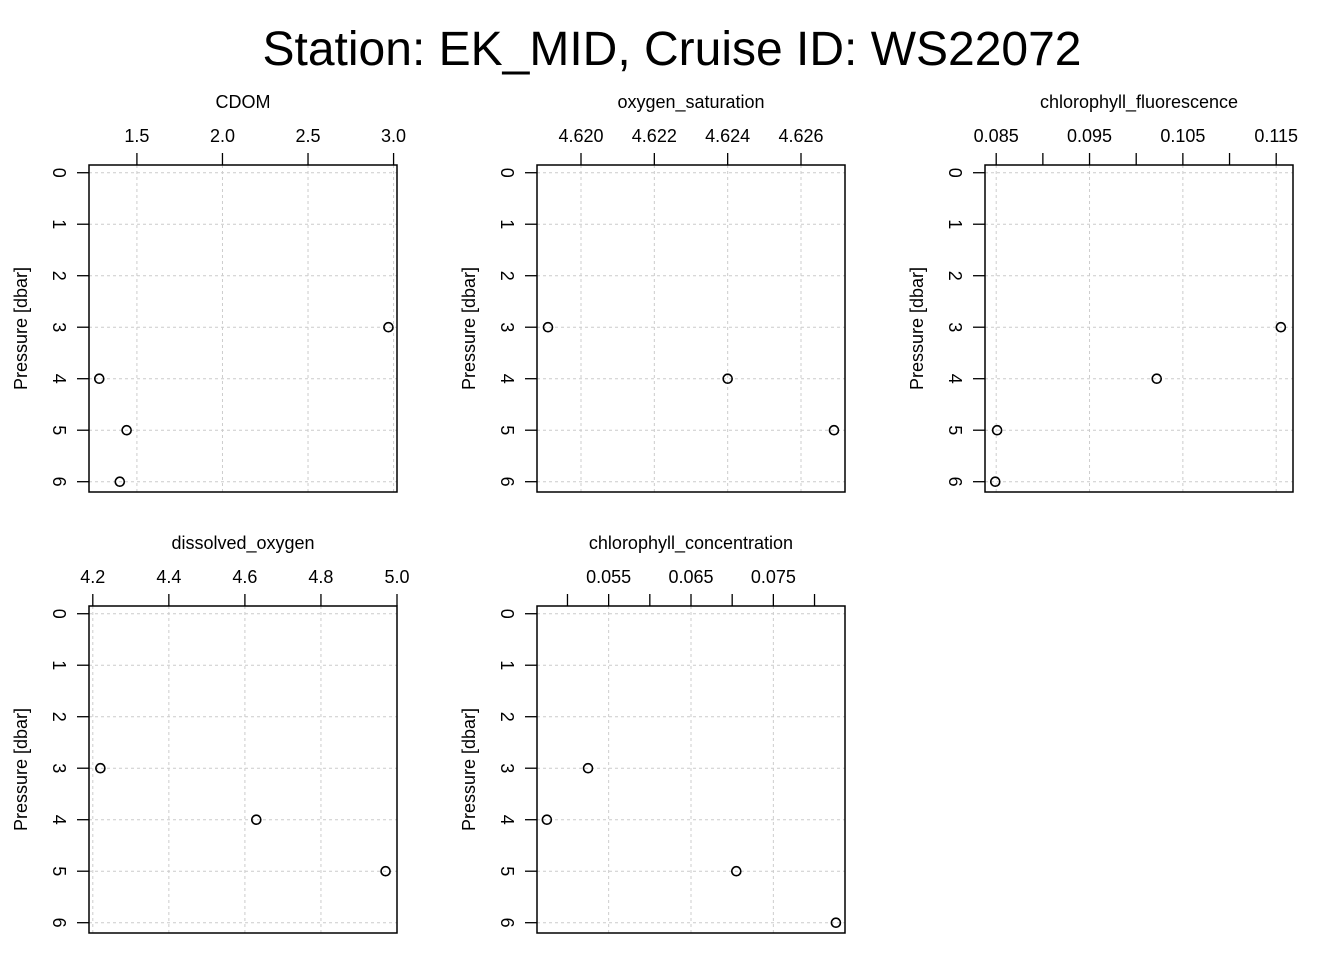 The width and height of the screenshot is (1344, 960). What do you see at coordinates (1139, 102) in the screenshot?
I see `panel-title: chlorophyll_fluorescence` at bounding box center [1139, 102].